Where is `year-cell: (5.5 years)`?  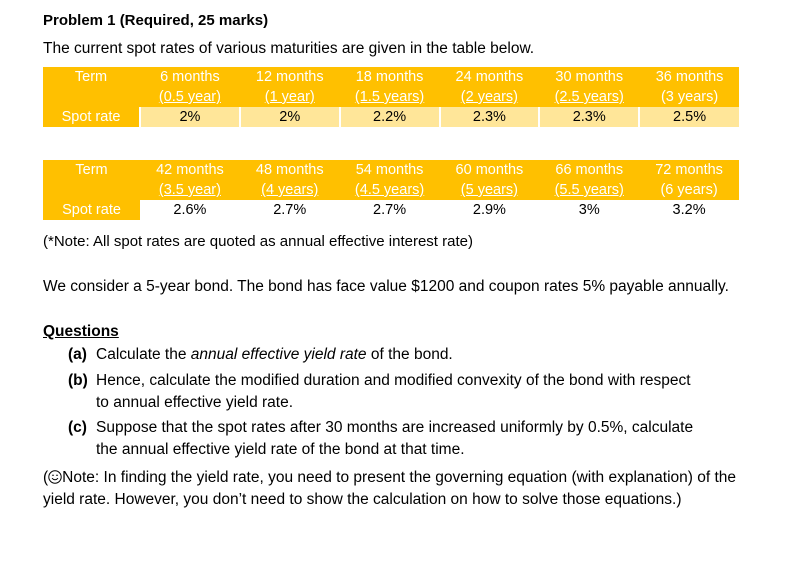
year-cell: (5.5 years) is located at coordinates (589, 190).